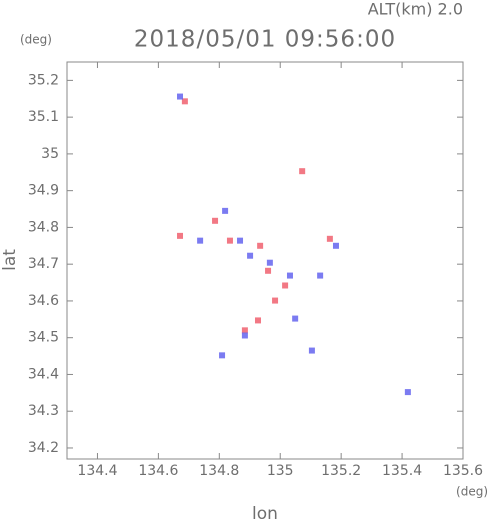 Image resolution: width=491 pixels, height=521 pixels. I want to click on y-tick-label: 34.2, so click(43, 448).